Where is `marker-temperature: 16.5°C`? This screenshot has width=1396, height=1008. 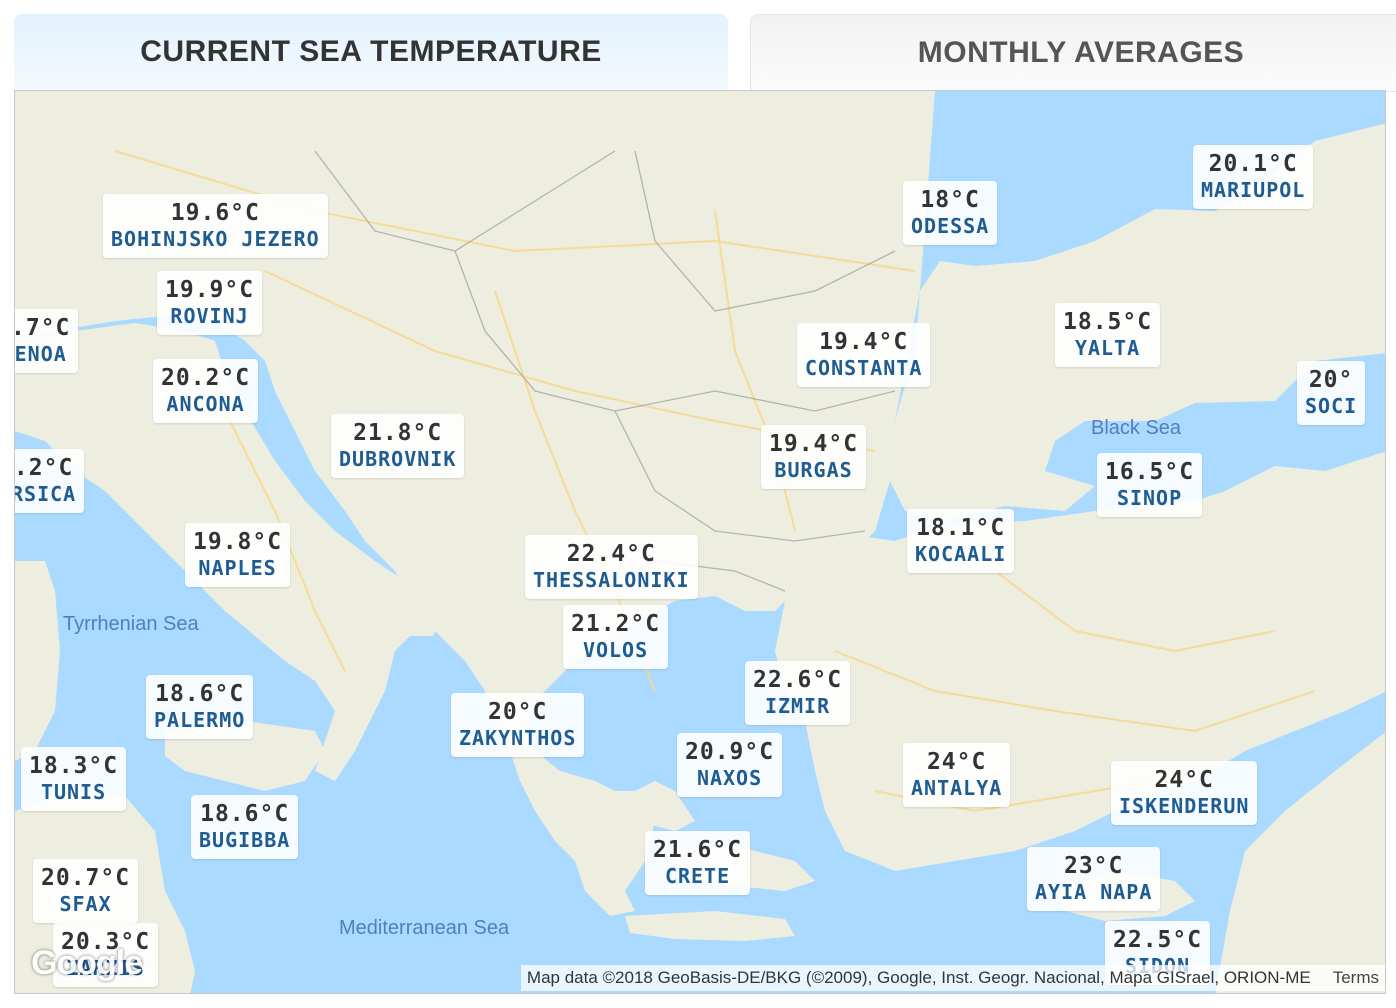
marker-temperature: 16.5°C is located at coordinates (1150, 472).